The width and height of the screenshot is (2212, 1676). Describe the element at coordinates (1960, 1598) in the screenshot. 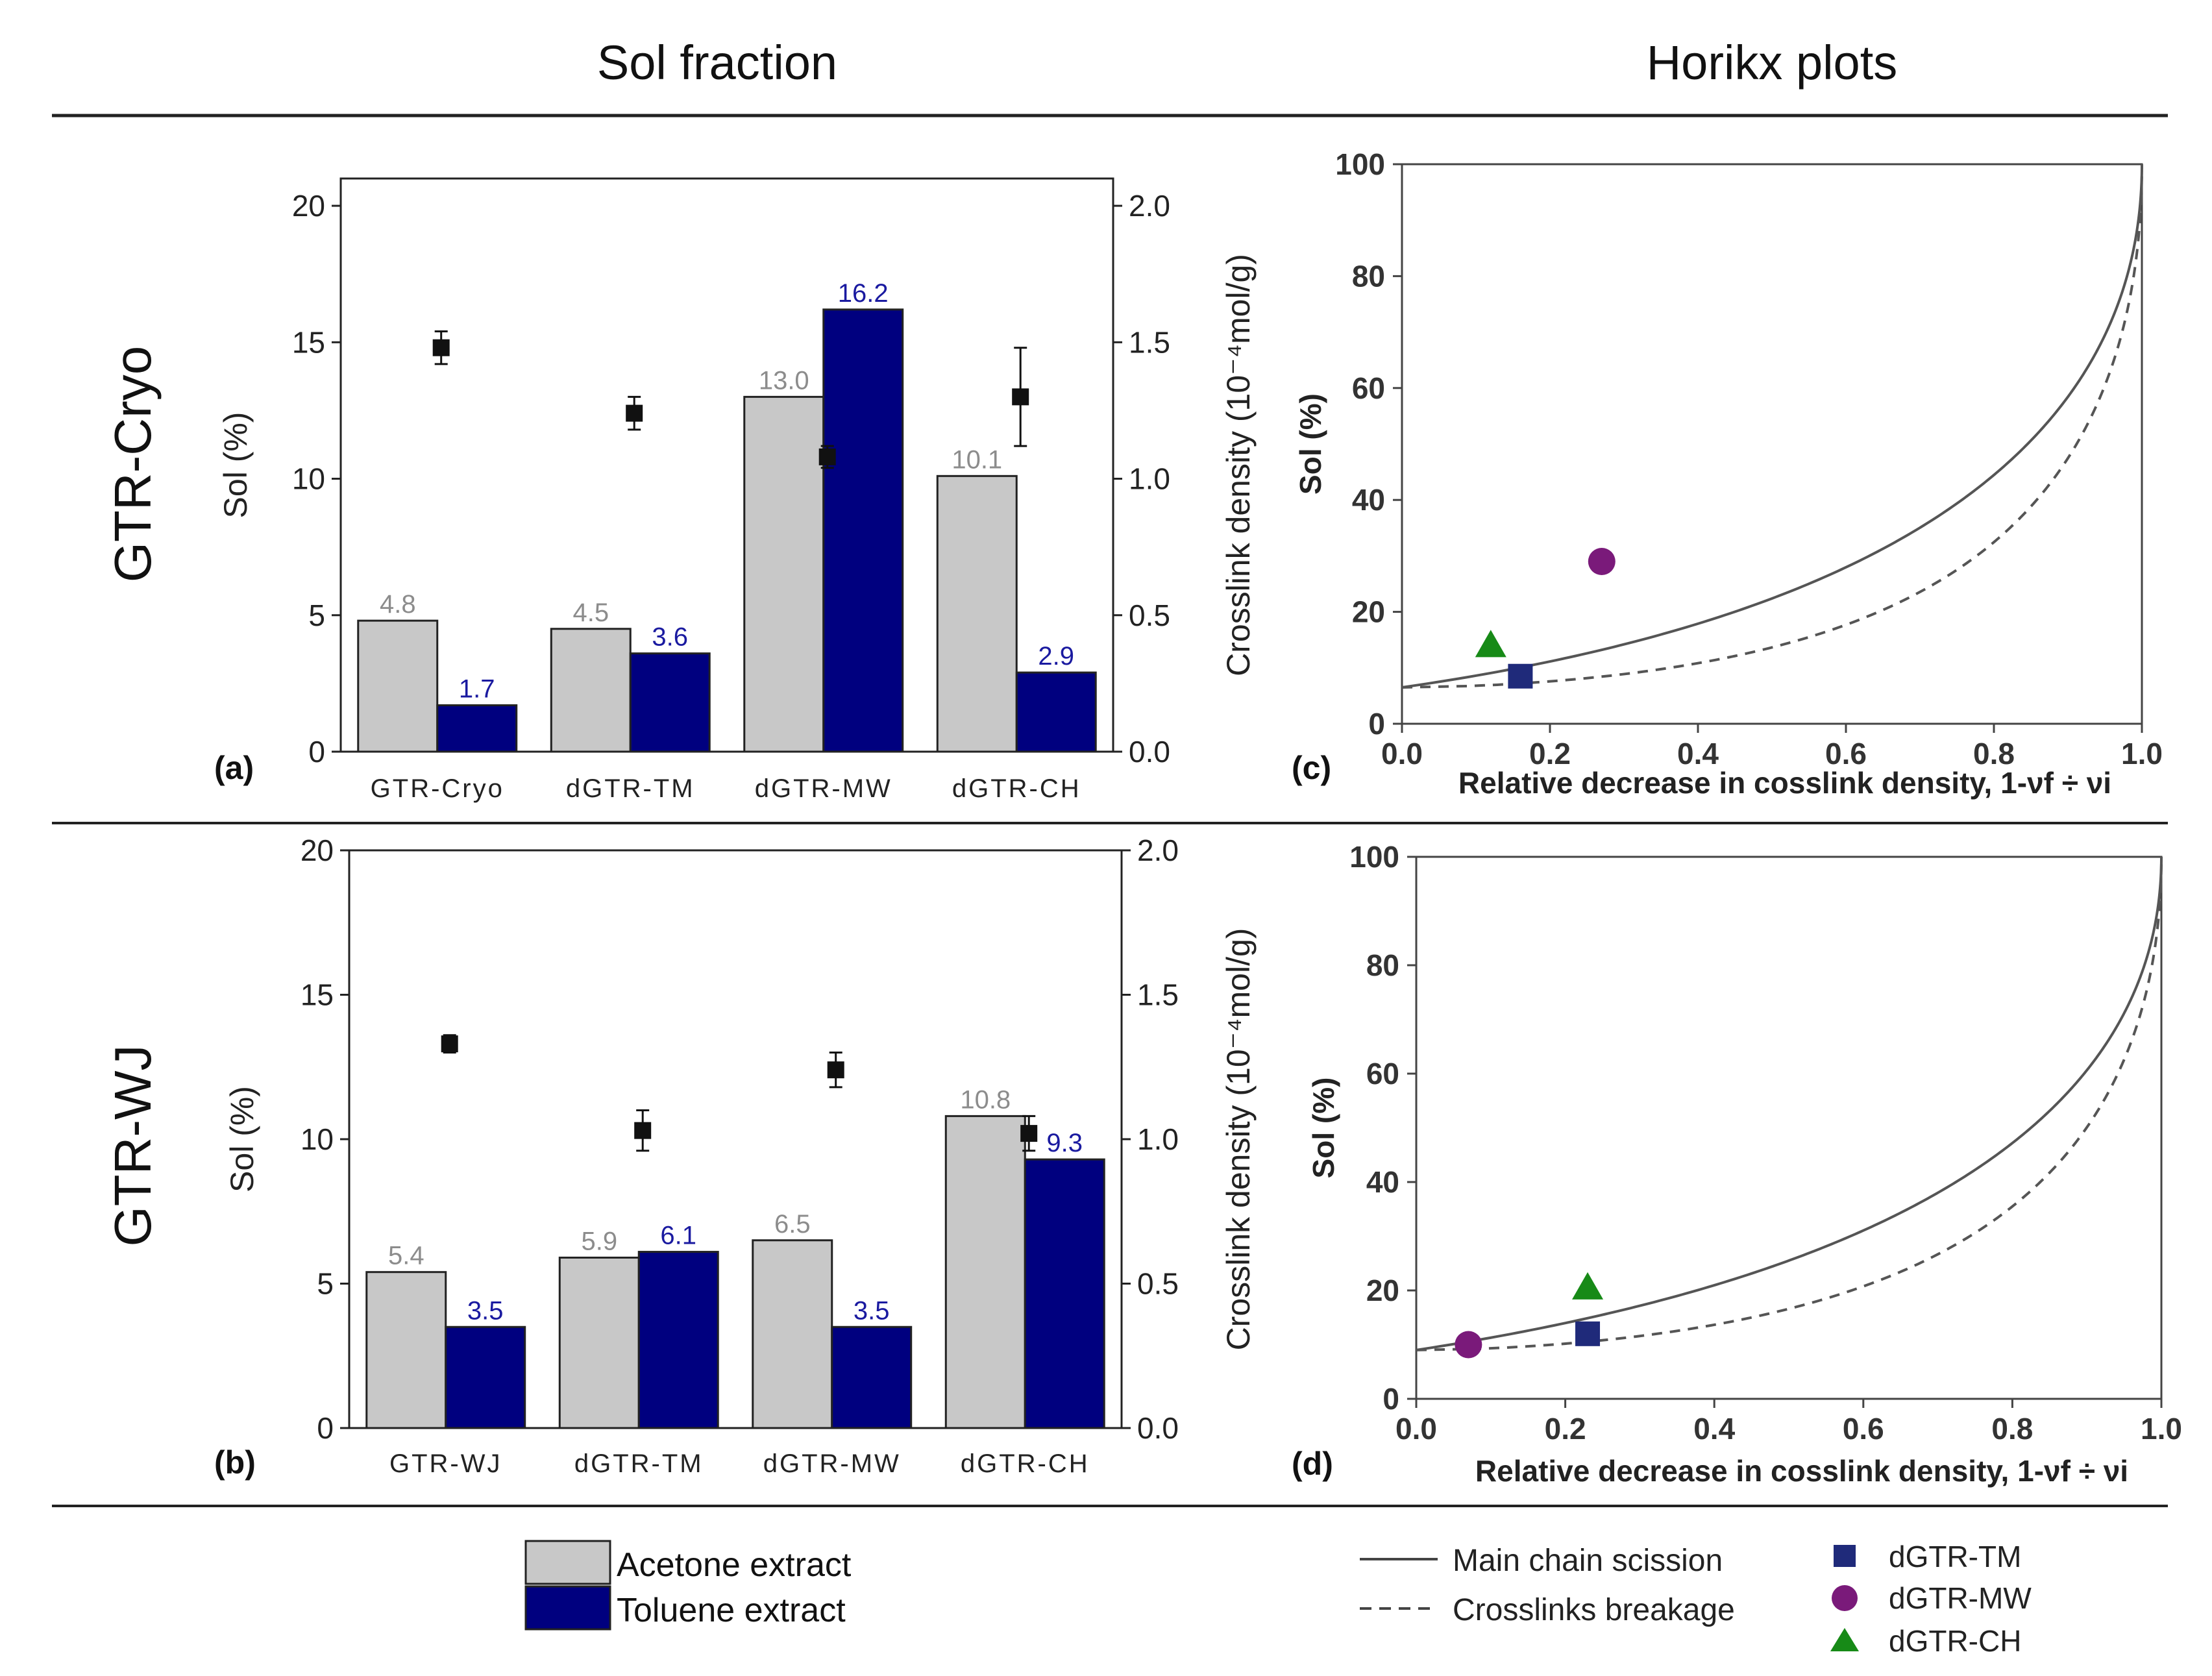

I see `legend-label-mw: dGTR-MW` at that location.